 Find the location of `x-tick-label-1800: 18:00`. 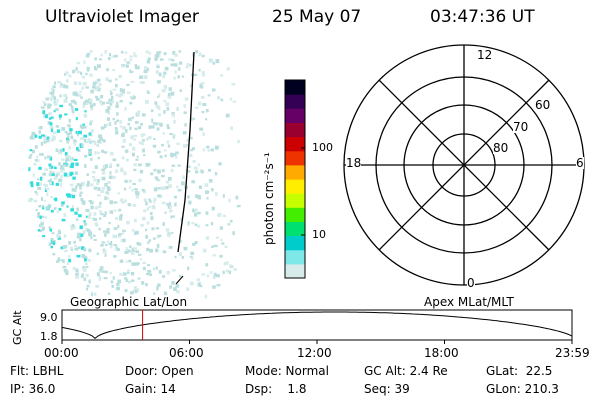

x-tick-label-1800: 18:00 is located at coordinates (441, 353).